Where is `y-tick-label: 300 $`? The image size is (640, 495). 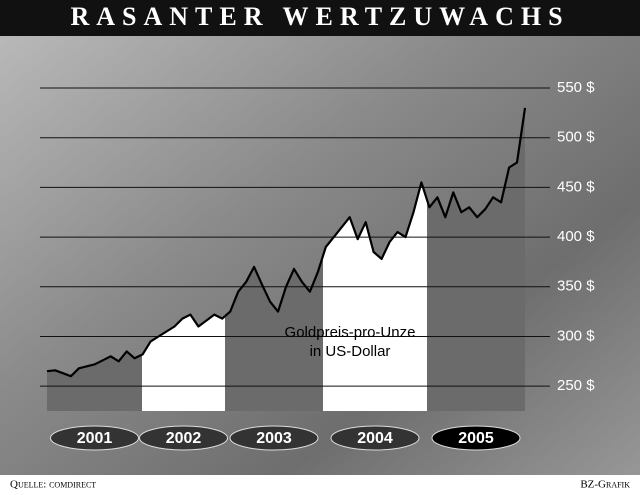 y-tick-label: 300 $ is located at coordinates (576, 335).